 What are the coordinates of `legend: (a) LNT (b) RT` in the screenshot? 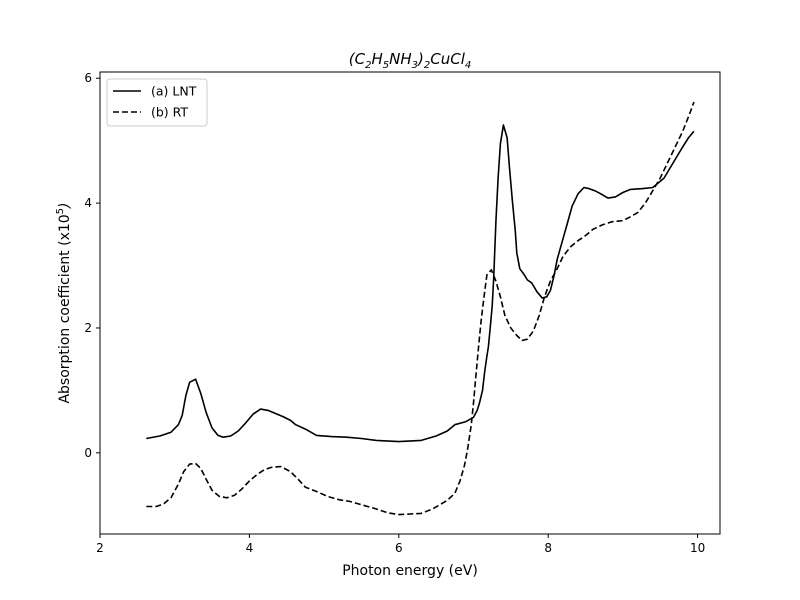 It's located at (157, 102).